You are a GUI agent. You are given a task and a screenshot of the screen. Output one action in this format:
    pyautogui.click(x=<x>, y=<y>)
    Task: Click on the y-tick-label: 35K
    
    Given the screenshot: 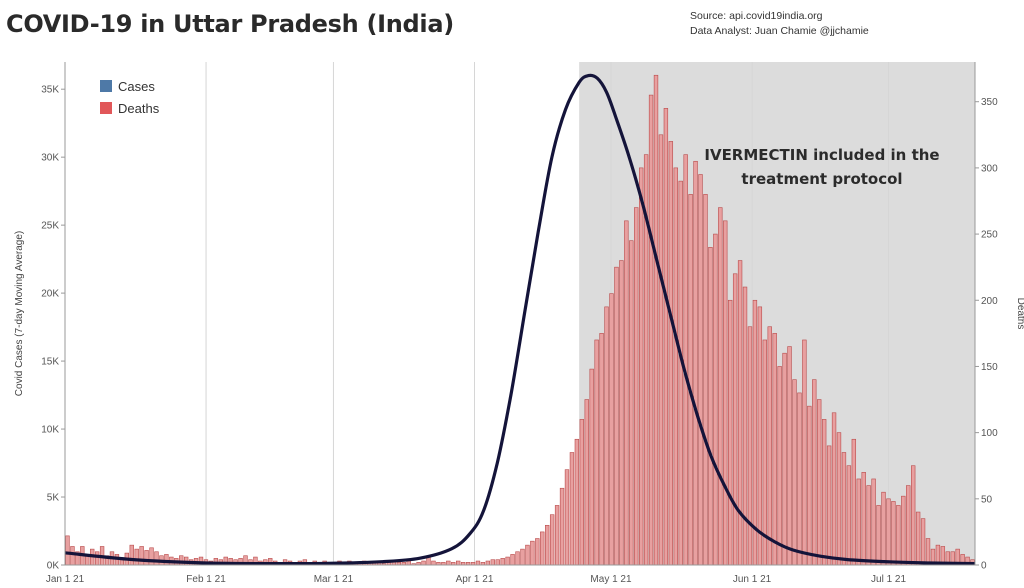 What is the action you would take?
    pyautogui.click(x=50, y=90)
    